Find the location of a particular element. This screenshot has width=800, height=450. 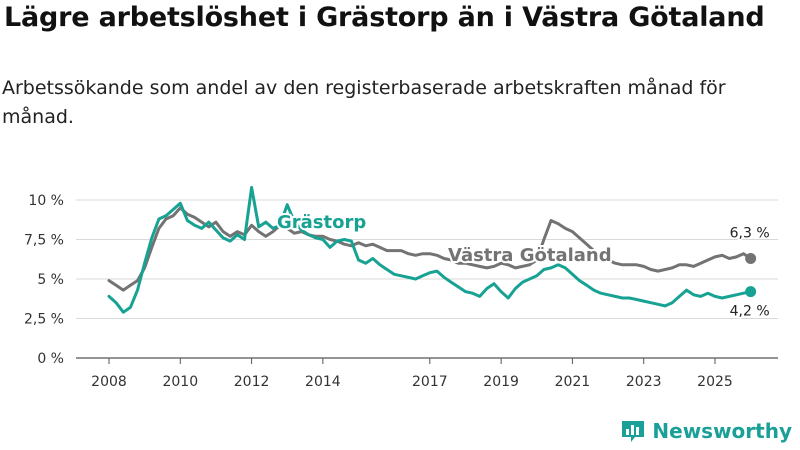

series-label-grastorp: Grästorp is located at coordinates (321, 222).